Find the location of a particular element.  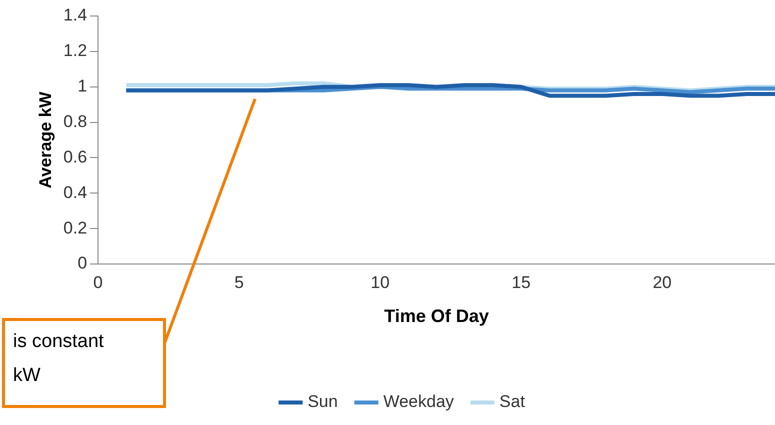

x-tick-label: 10 is located at coordinates (380, 282).